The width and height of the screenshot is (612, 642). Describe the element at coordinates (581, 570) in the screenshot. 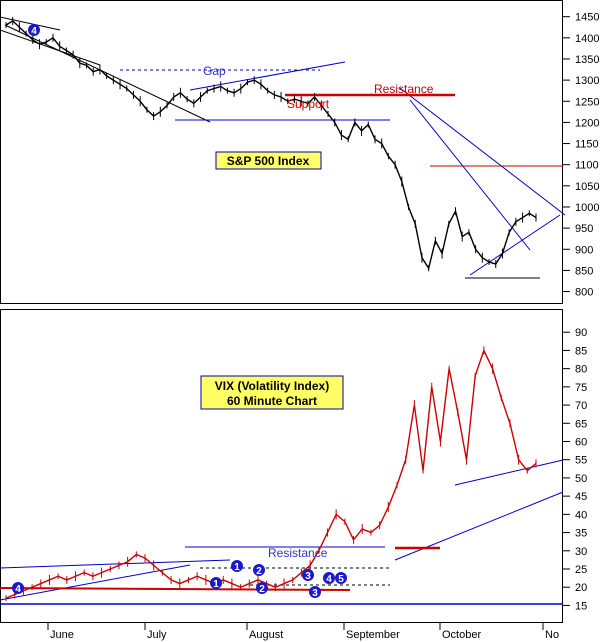

I see `vix-y-tick-label: 25` at that location.